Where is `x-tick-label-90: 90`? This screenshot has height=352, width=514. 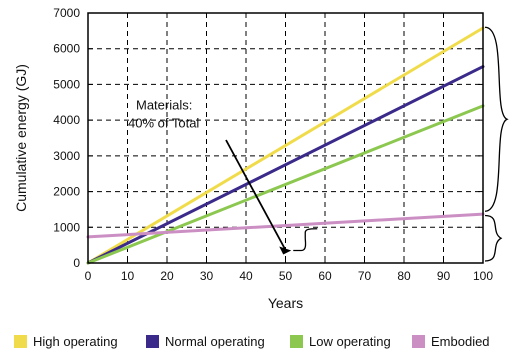
x-tick-label-90: 90 is located at coordinates (444, 276).